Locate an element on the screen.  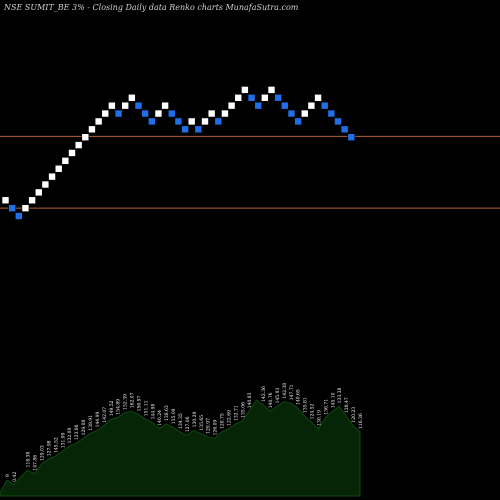
volume-label: 135.09 is located at coordinates (174, 416).